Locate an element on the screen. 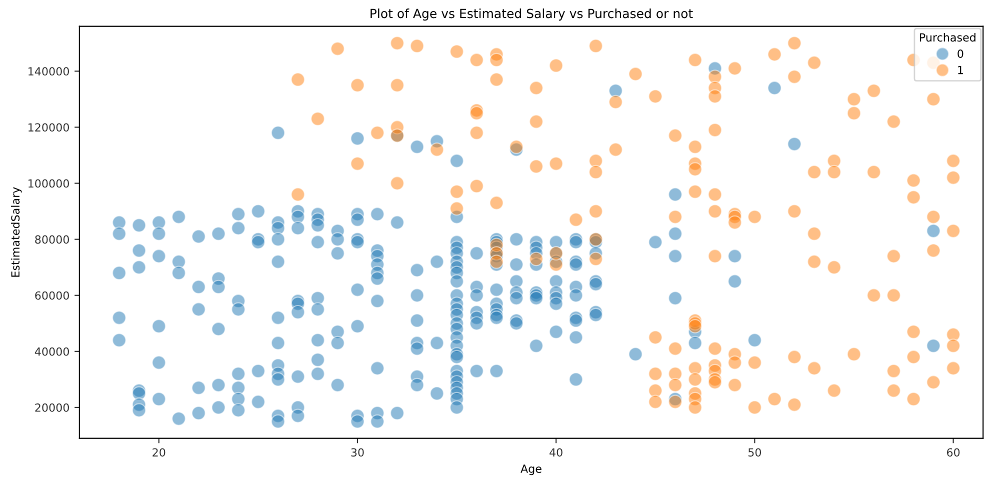 Image resolution: width=993 pixels, height=479 pixels. y-tick-label: 100000 is located at coordinates (48, 183).